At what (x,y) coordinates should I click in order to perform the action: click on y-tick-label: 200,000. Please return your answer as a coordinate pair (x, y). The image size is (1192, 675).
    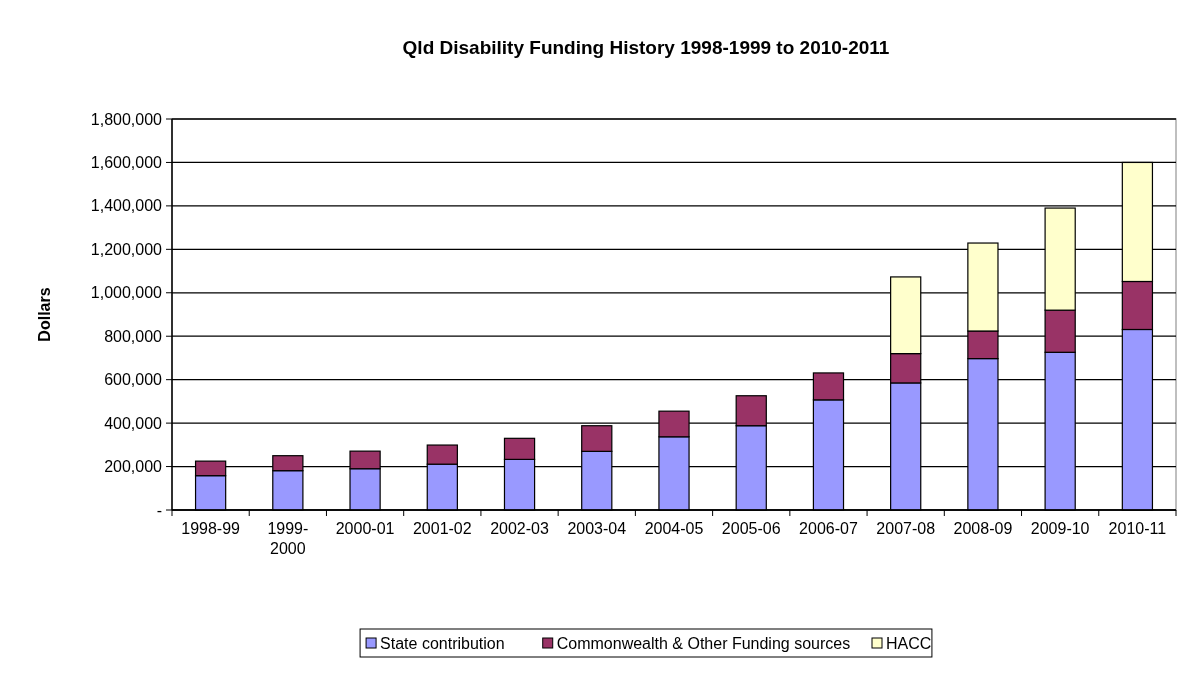
    Looking at the image, I should click on (133, 467).